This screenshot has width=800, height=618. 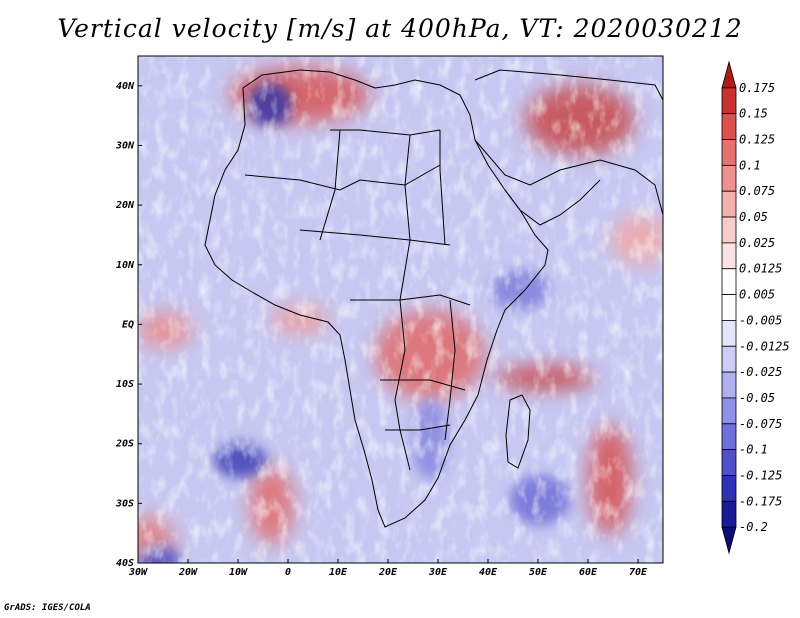 I want to click on colorbar-label: 0.0125, so click(x=760, y=269).